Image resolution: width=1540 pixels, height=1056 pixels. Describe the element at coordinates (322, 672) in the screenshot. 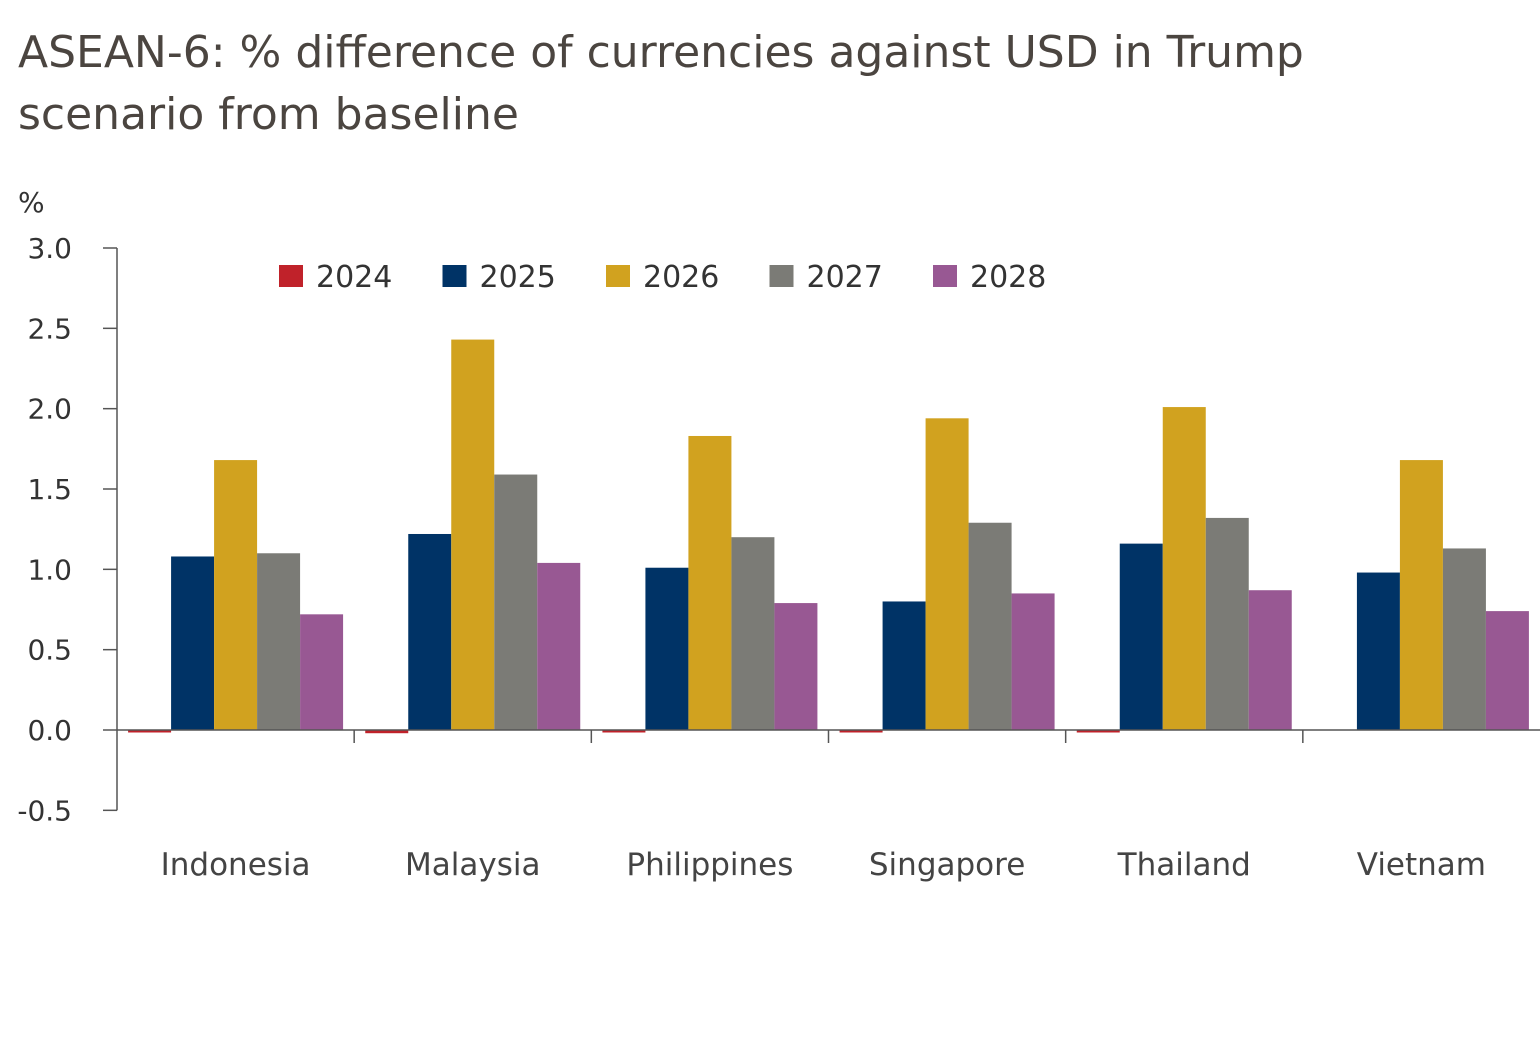

I see `bar-indonesia-2028` at that location.